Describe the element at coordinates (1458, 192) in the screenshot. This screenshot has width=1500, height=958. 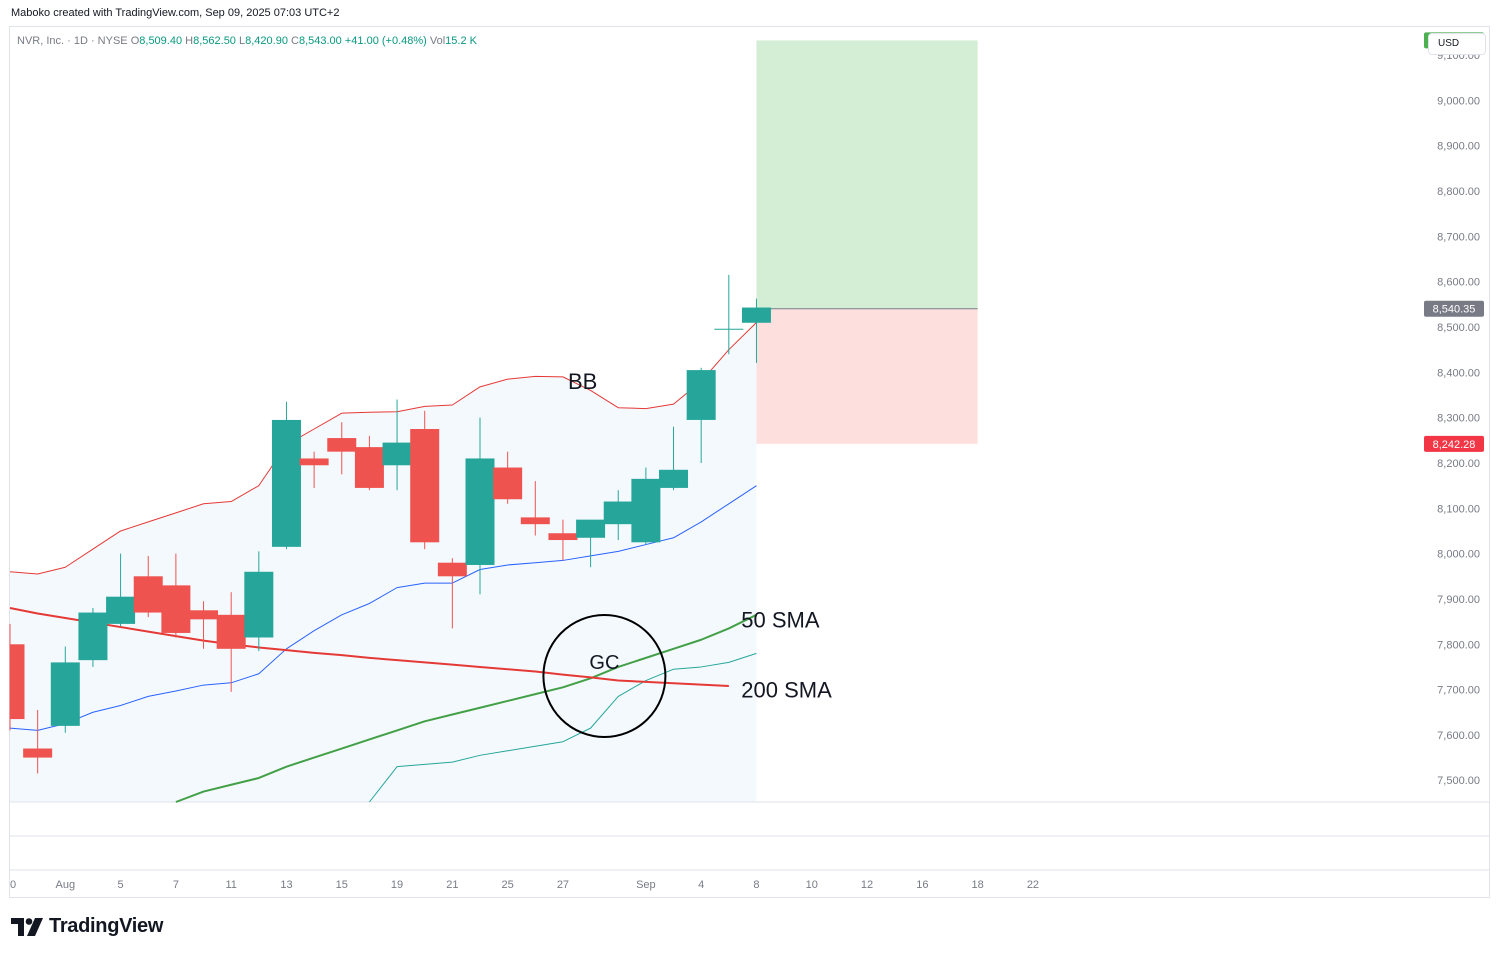
I see `y-tick-label: 8,800.00` at that location.